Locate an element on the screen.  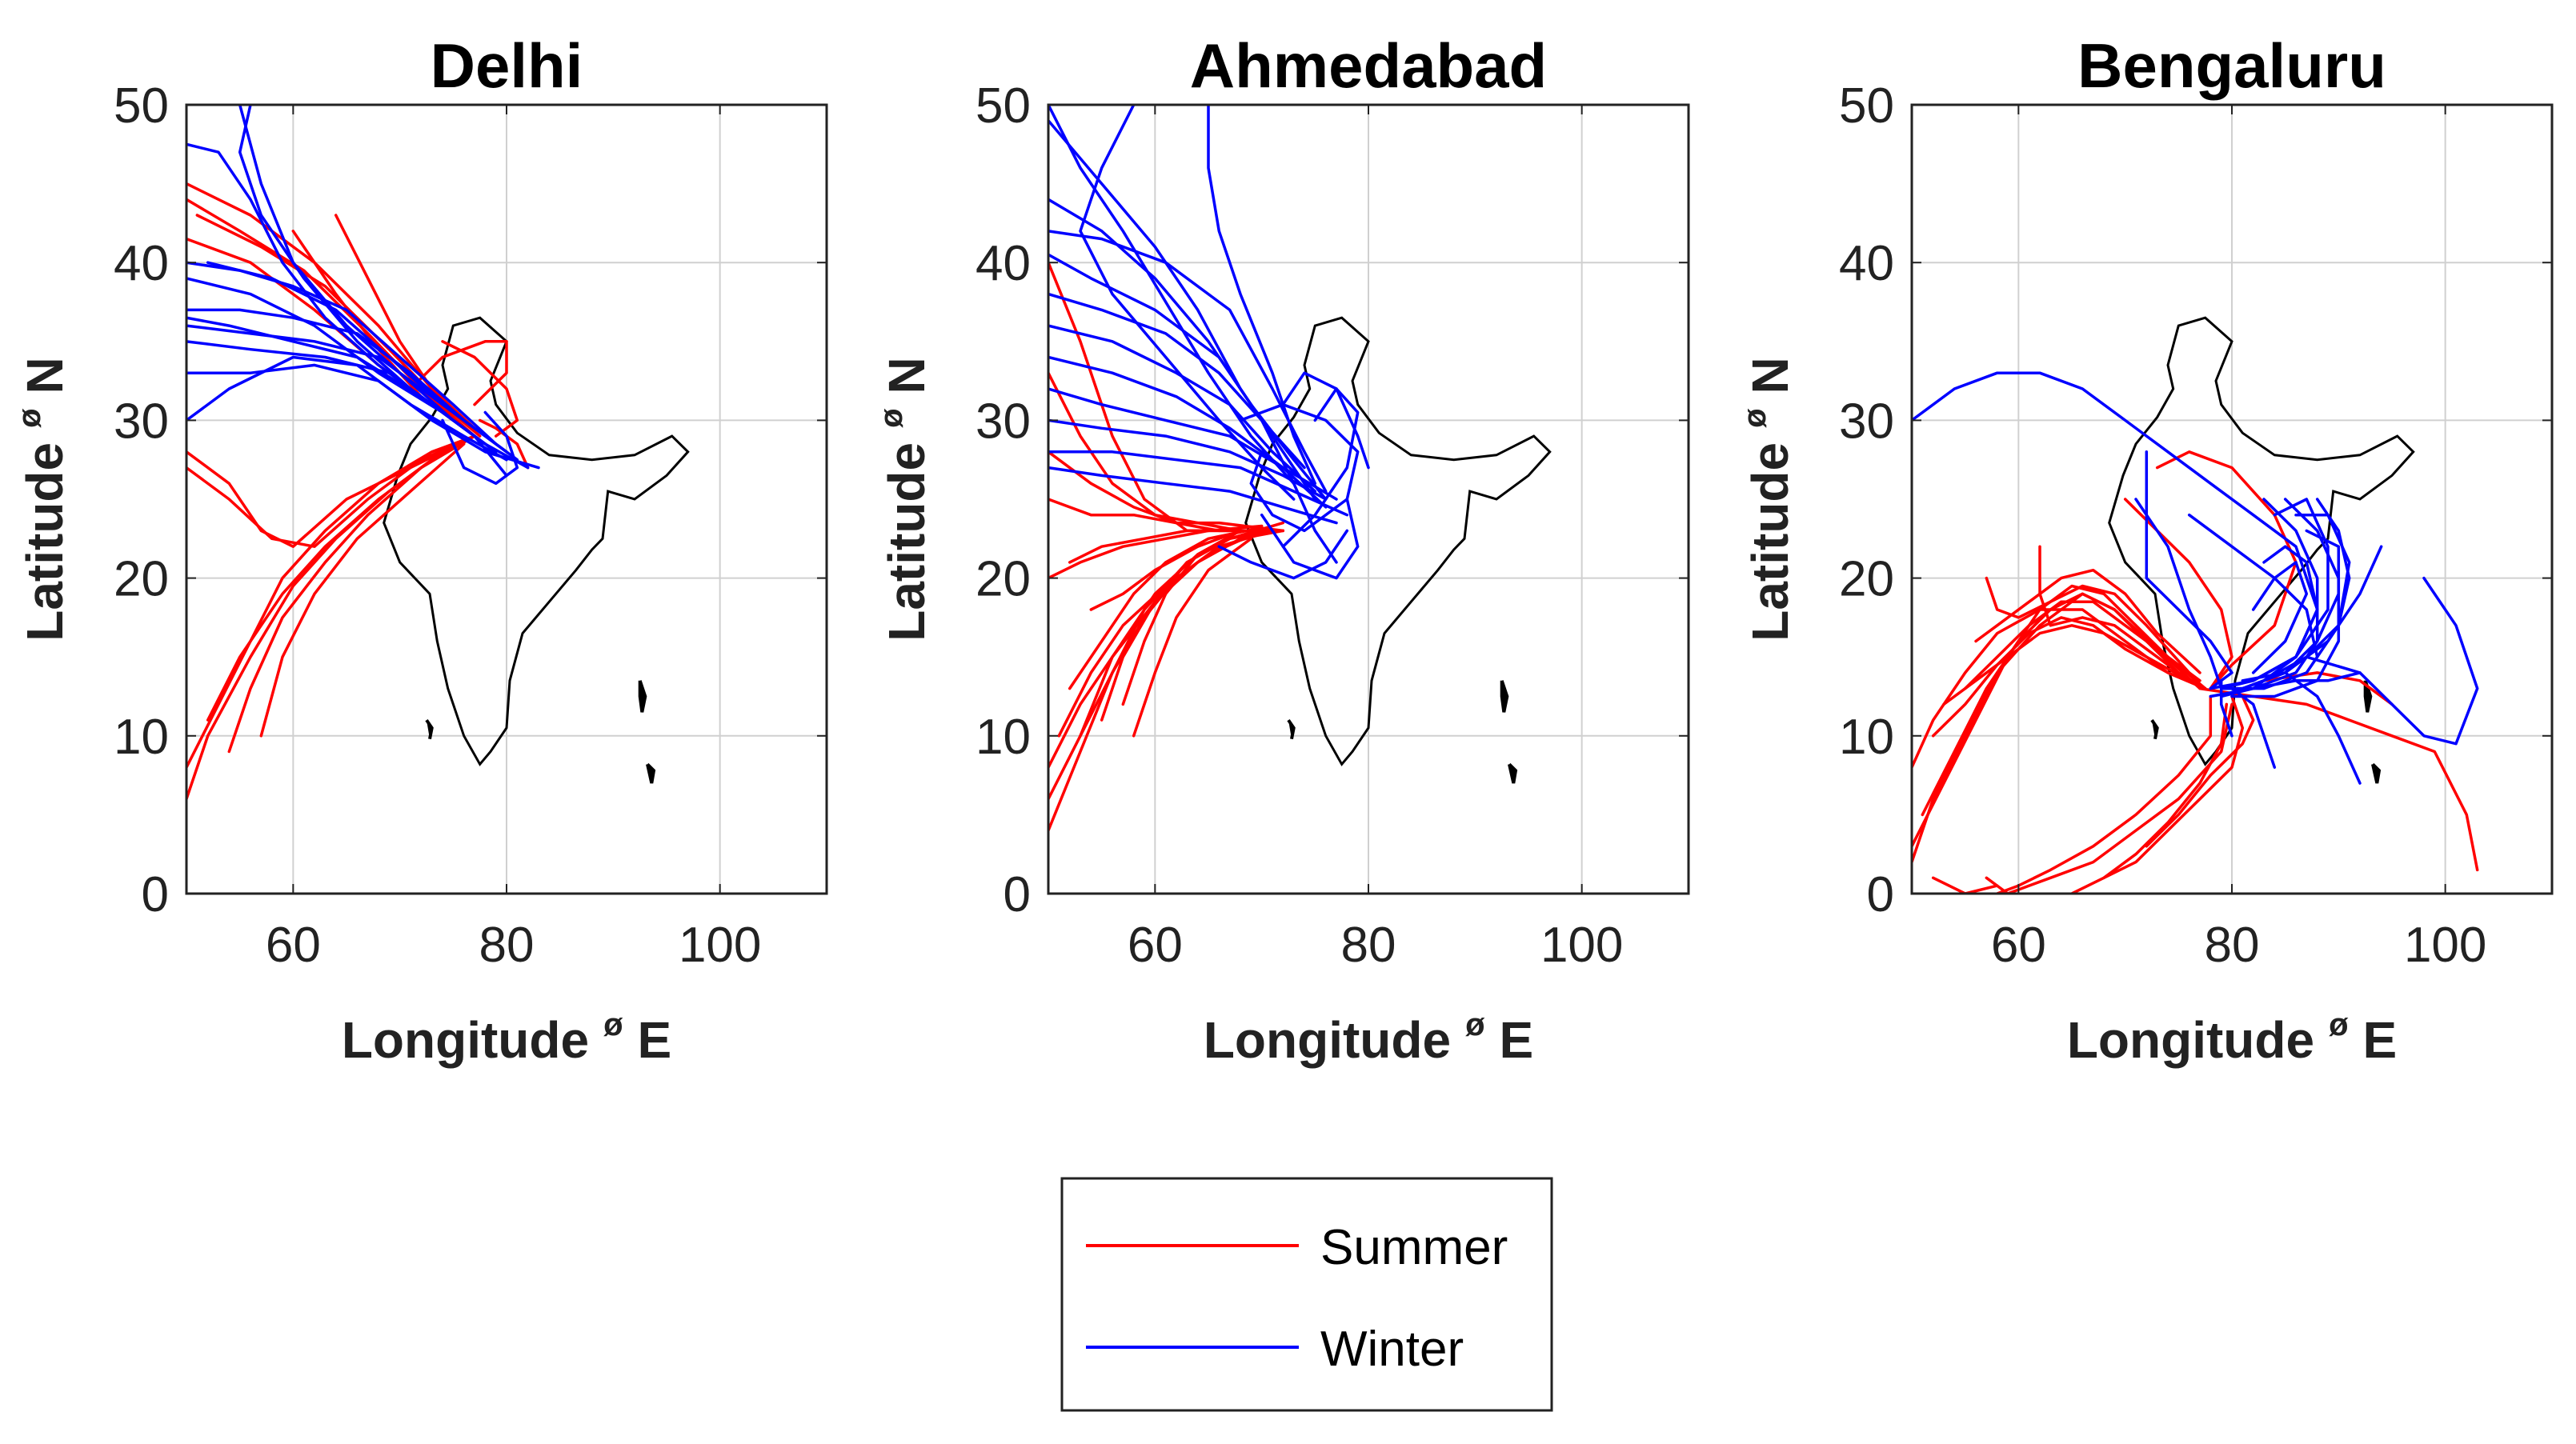
panel-delhi-winter-trajectories is located at coordinates (363, 295).